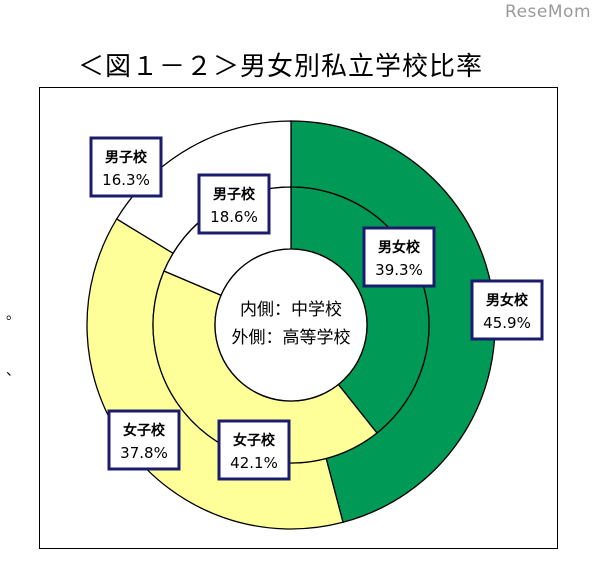 Image resolution: width=601 pixels, height=578 pixels. I want to click on inner-label-1: 女子校 42.1%, so click(254, 450).